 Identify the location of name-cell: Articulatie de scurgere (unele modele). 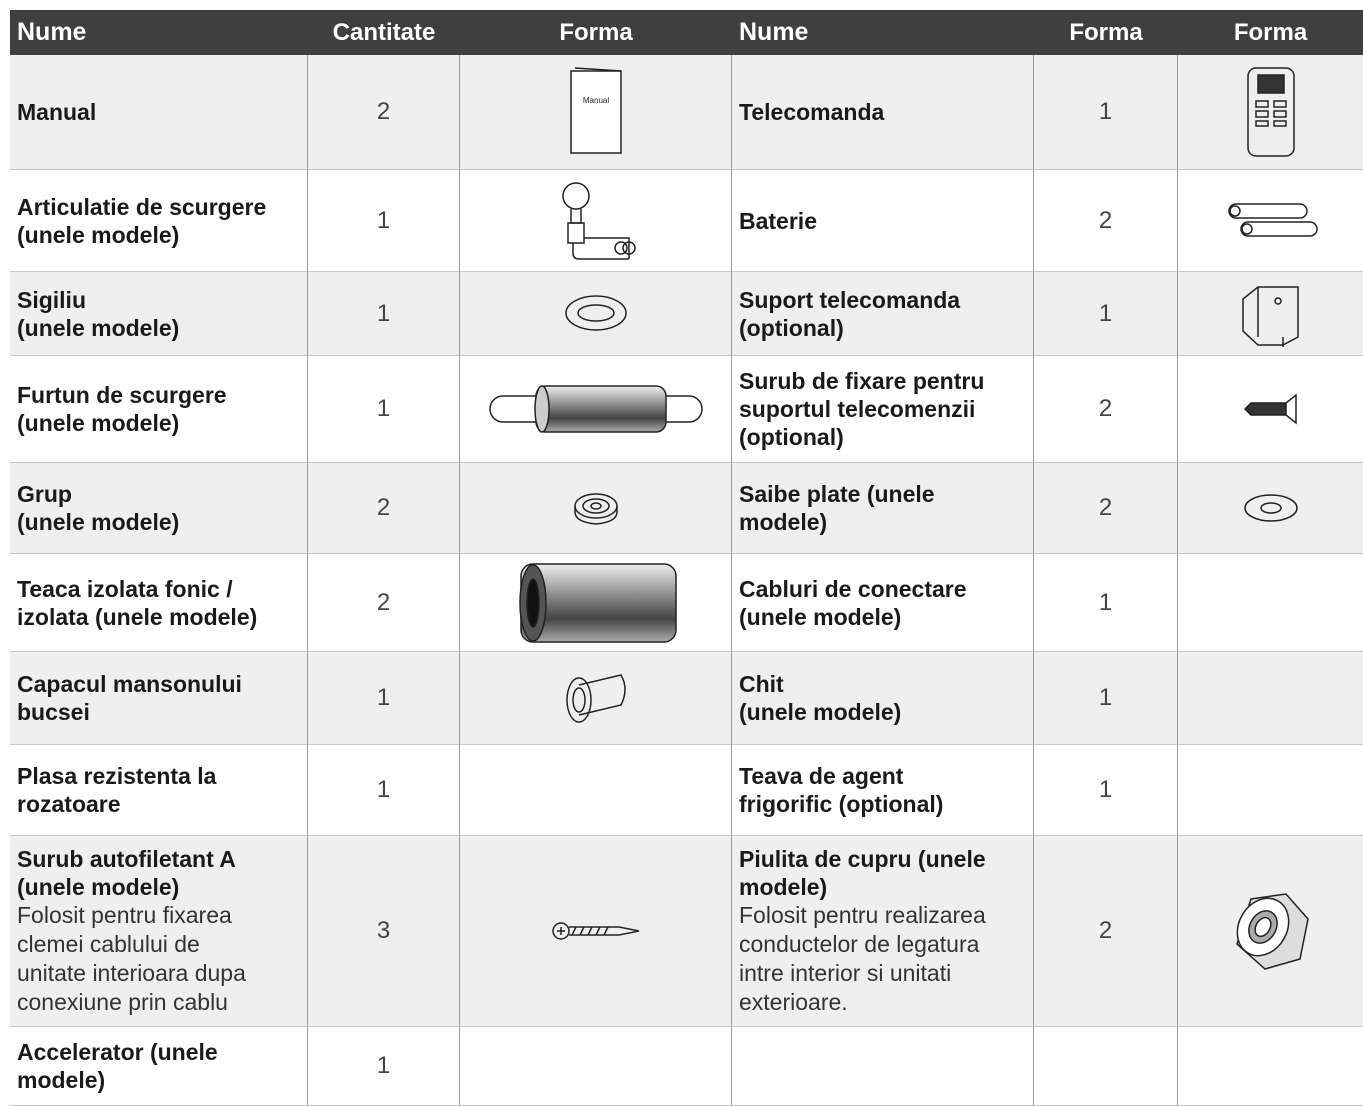
(159, 221).